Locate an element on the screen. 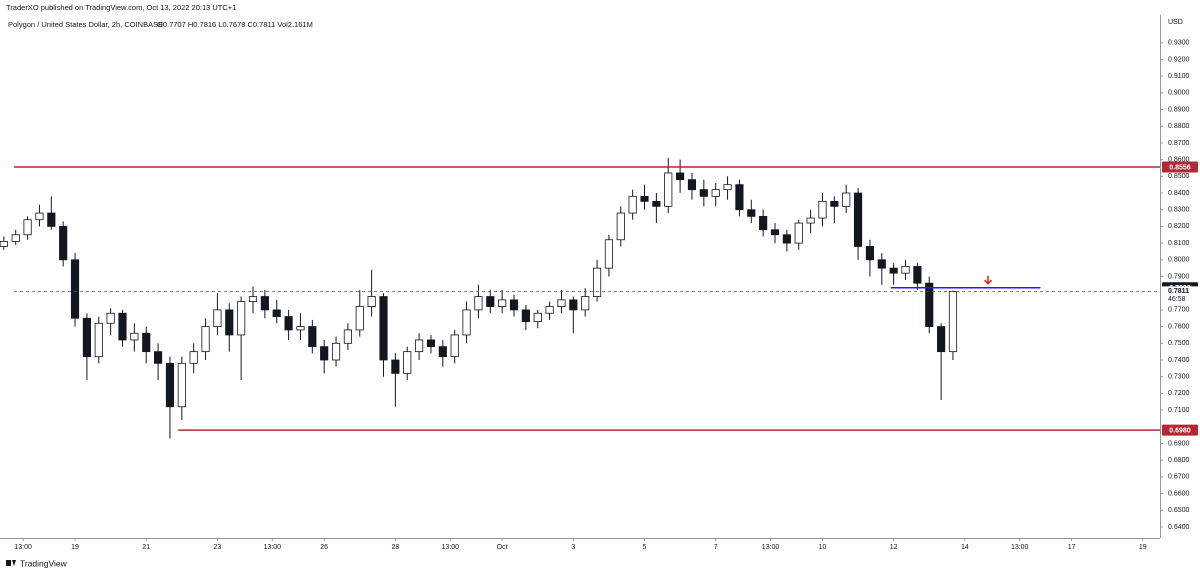 This screenshot has width=1200, height=574. price-label: 0.7811 is located at coordinates (1178, 291).